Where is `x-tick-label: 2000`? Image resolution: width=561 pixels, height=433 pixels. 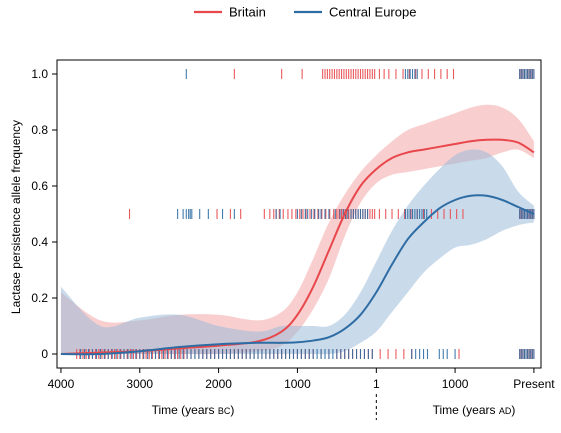 x-tick-label: 2000 is located at coordinates (218, 384).